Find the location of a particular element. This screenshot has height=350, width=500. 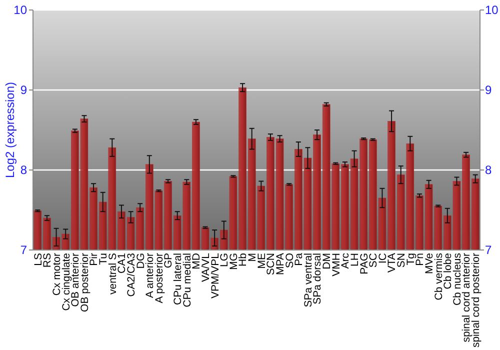

x-tick-label: VTA is located at coordinates (392, 263).